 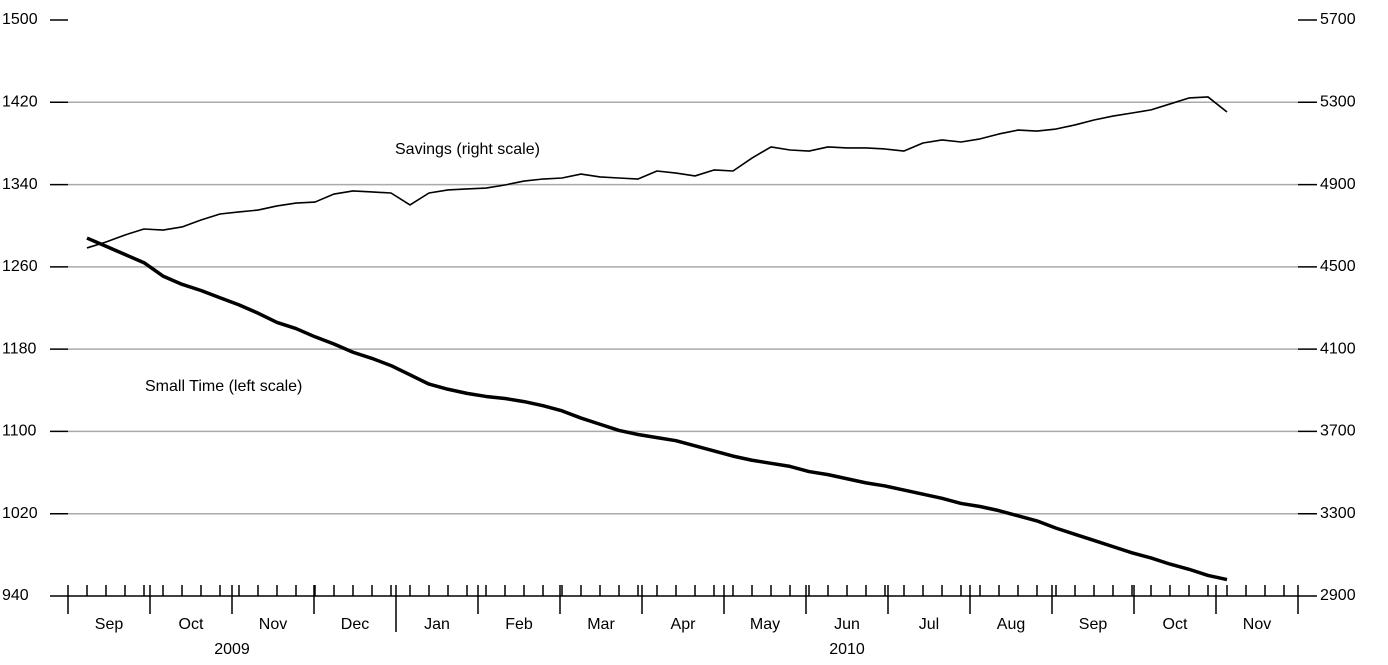 What do you see at coordinates (20, 19) in the screenshot?
I see `y-tick-label: 1500` at bounding box center [20, 19].